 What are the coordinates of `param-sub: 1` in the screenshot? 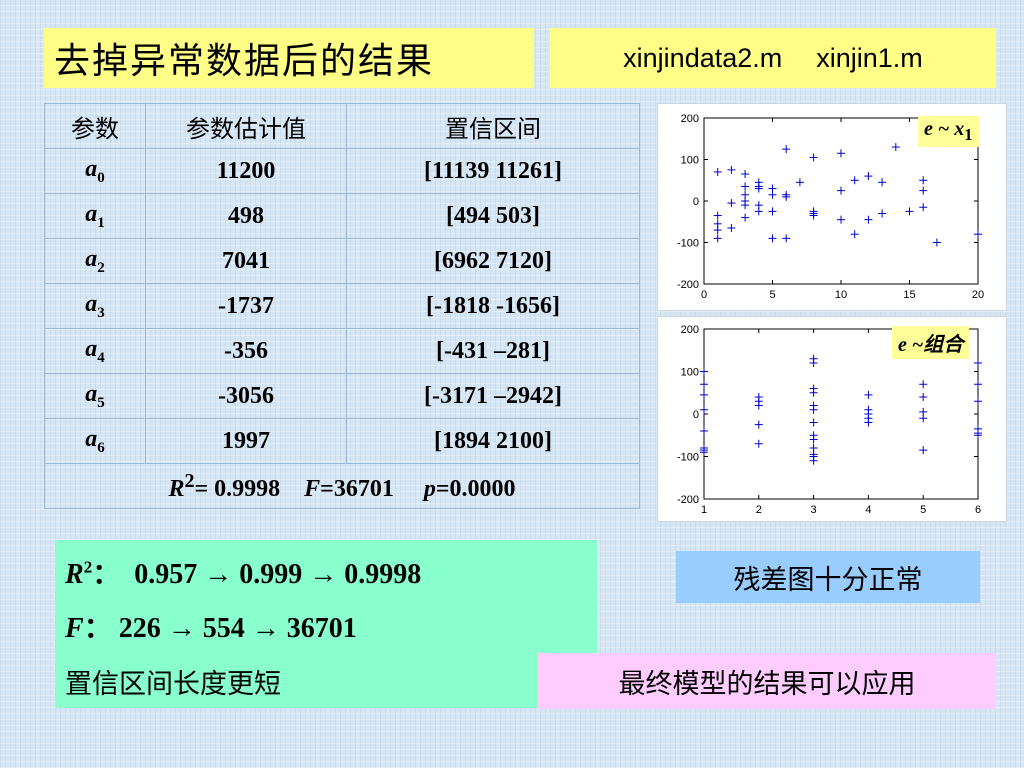 It's located at (101, 222).